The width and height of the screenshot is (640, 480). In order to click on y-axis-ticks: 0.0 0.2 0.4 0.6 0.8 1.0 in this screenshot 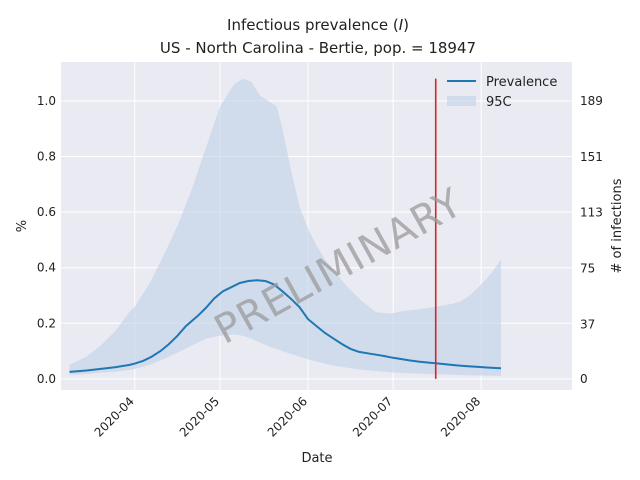, I will do `click(46, 240)`.